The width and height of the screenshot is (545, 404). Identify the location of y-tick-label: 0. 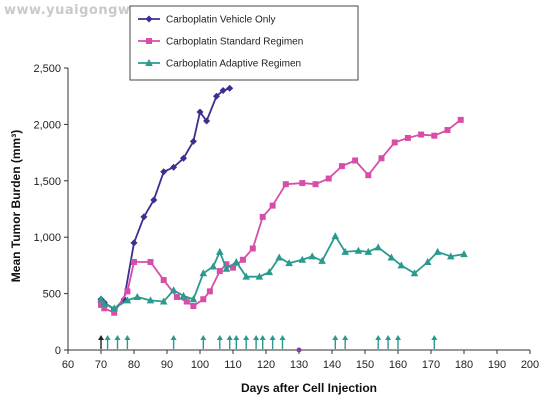
(58, 351).